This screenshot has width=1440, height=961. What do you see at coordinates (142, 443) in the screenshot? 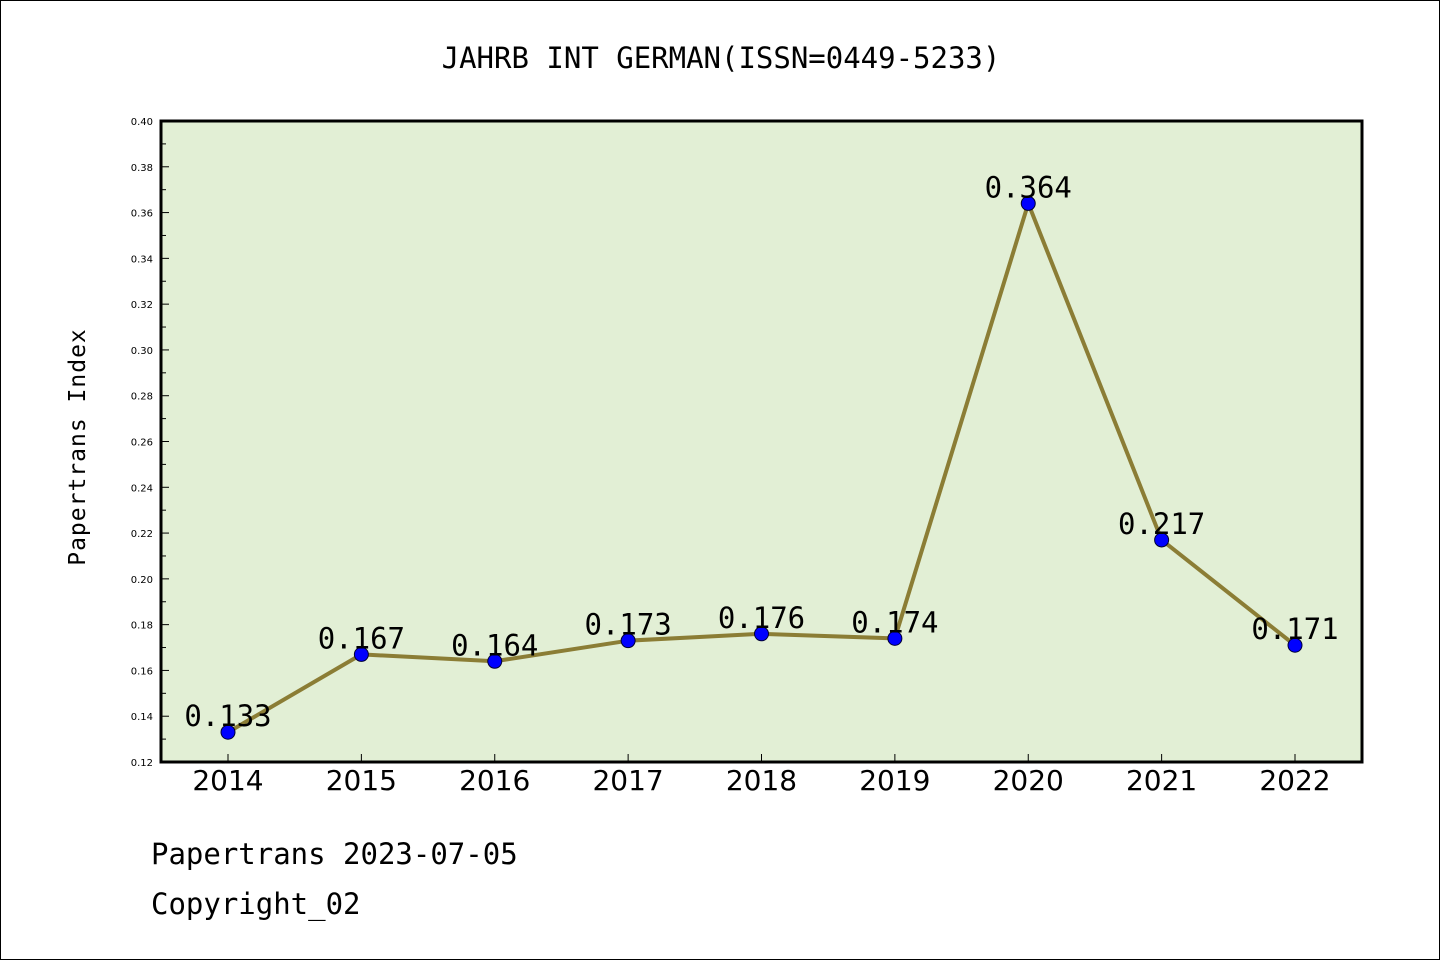
I see `y-tick-label: 0.26` at bounding box center [142, 443].